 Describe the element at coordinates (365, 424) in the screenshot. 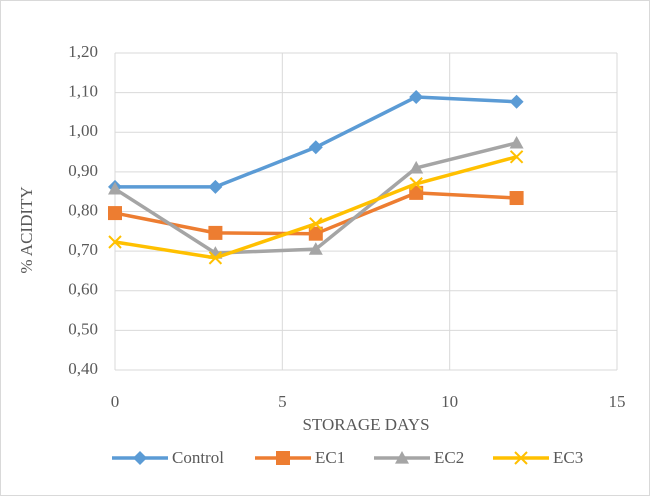

I see `x-axis-title: STORAGE DAYS` at that location.